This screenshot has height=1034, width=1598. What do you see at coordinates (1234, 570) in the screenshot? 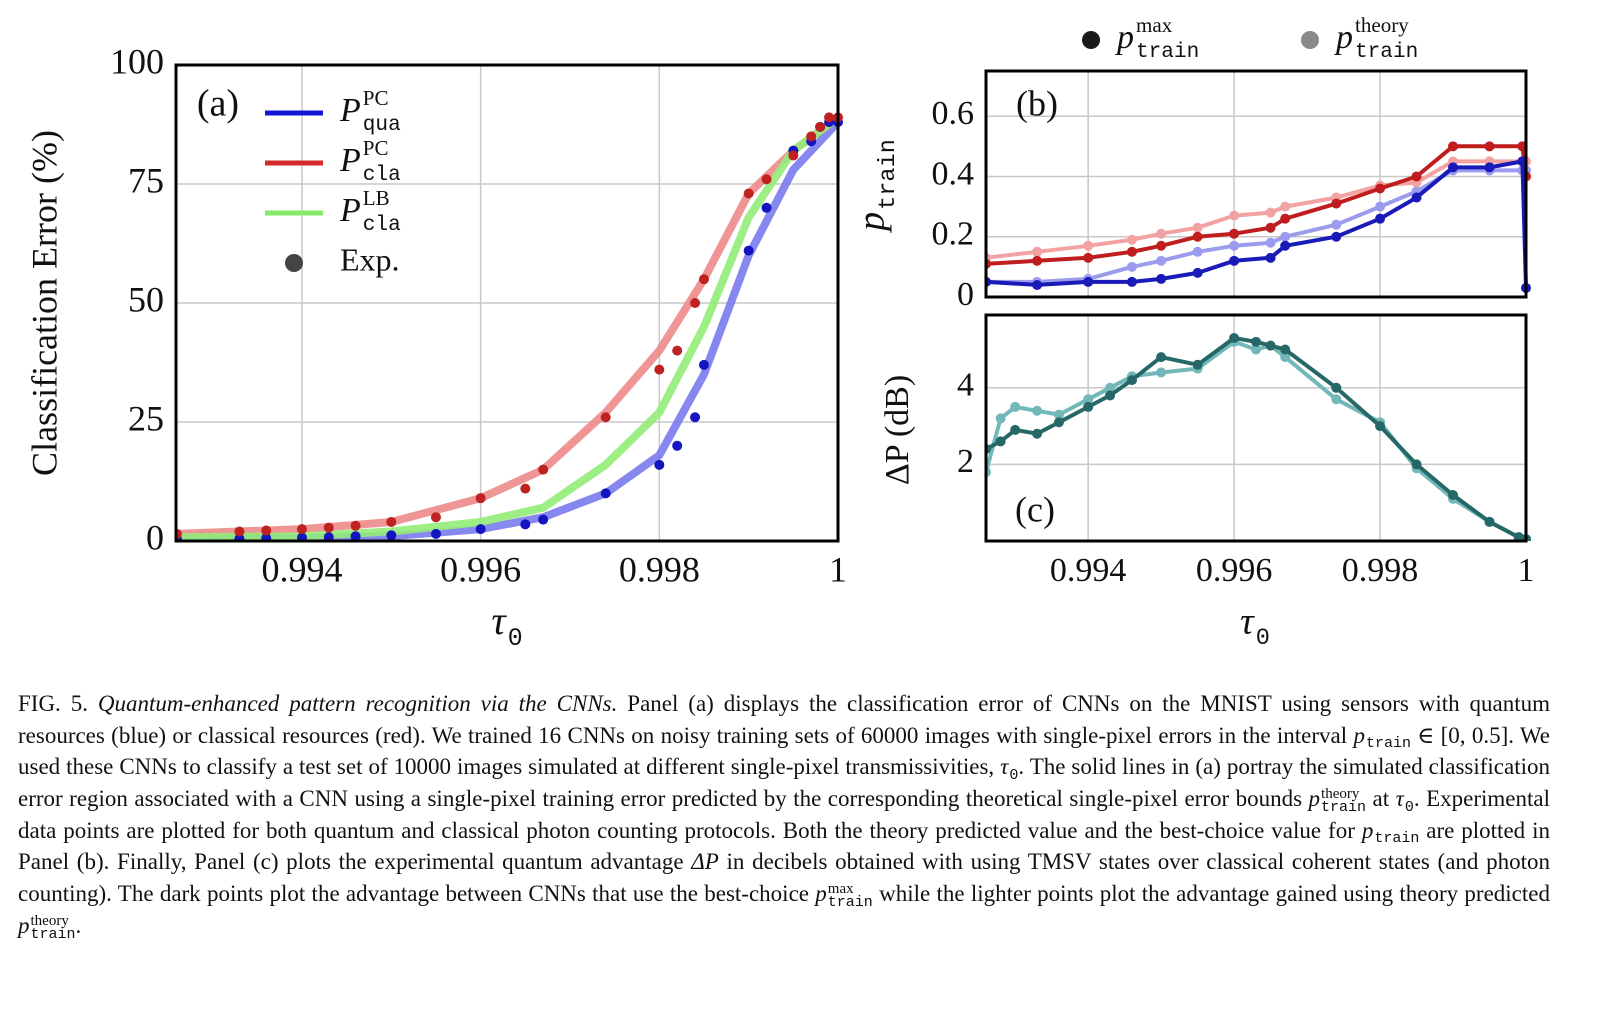
I see `x-tick-label: 0.996` at bounding box center [1234, 570].